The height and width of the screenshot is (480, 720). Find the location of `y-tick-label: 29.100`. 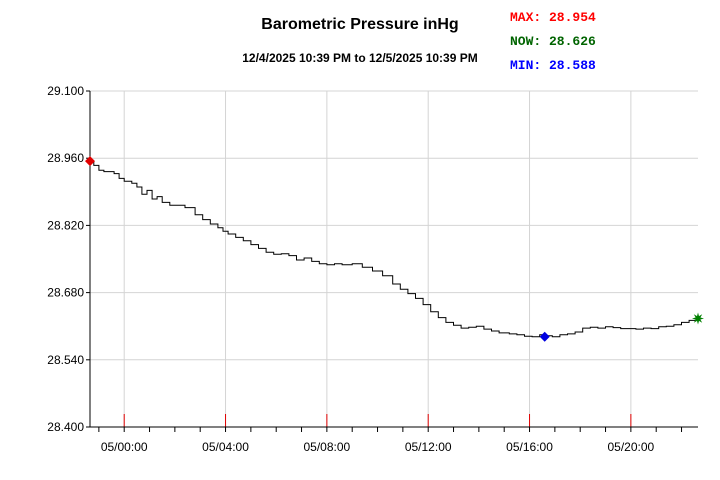

y-tick-label: 29.100 is located at coordinates (65, 91).